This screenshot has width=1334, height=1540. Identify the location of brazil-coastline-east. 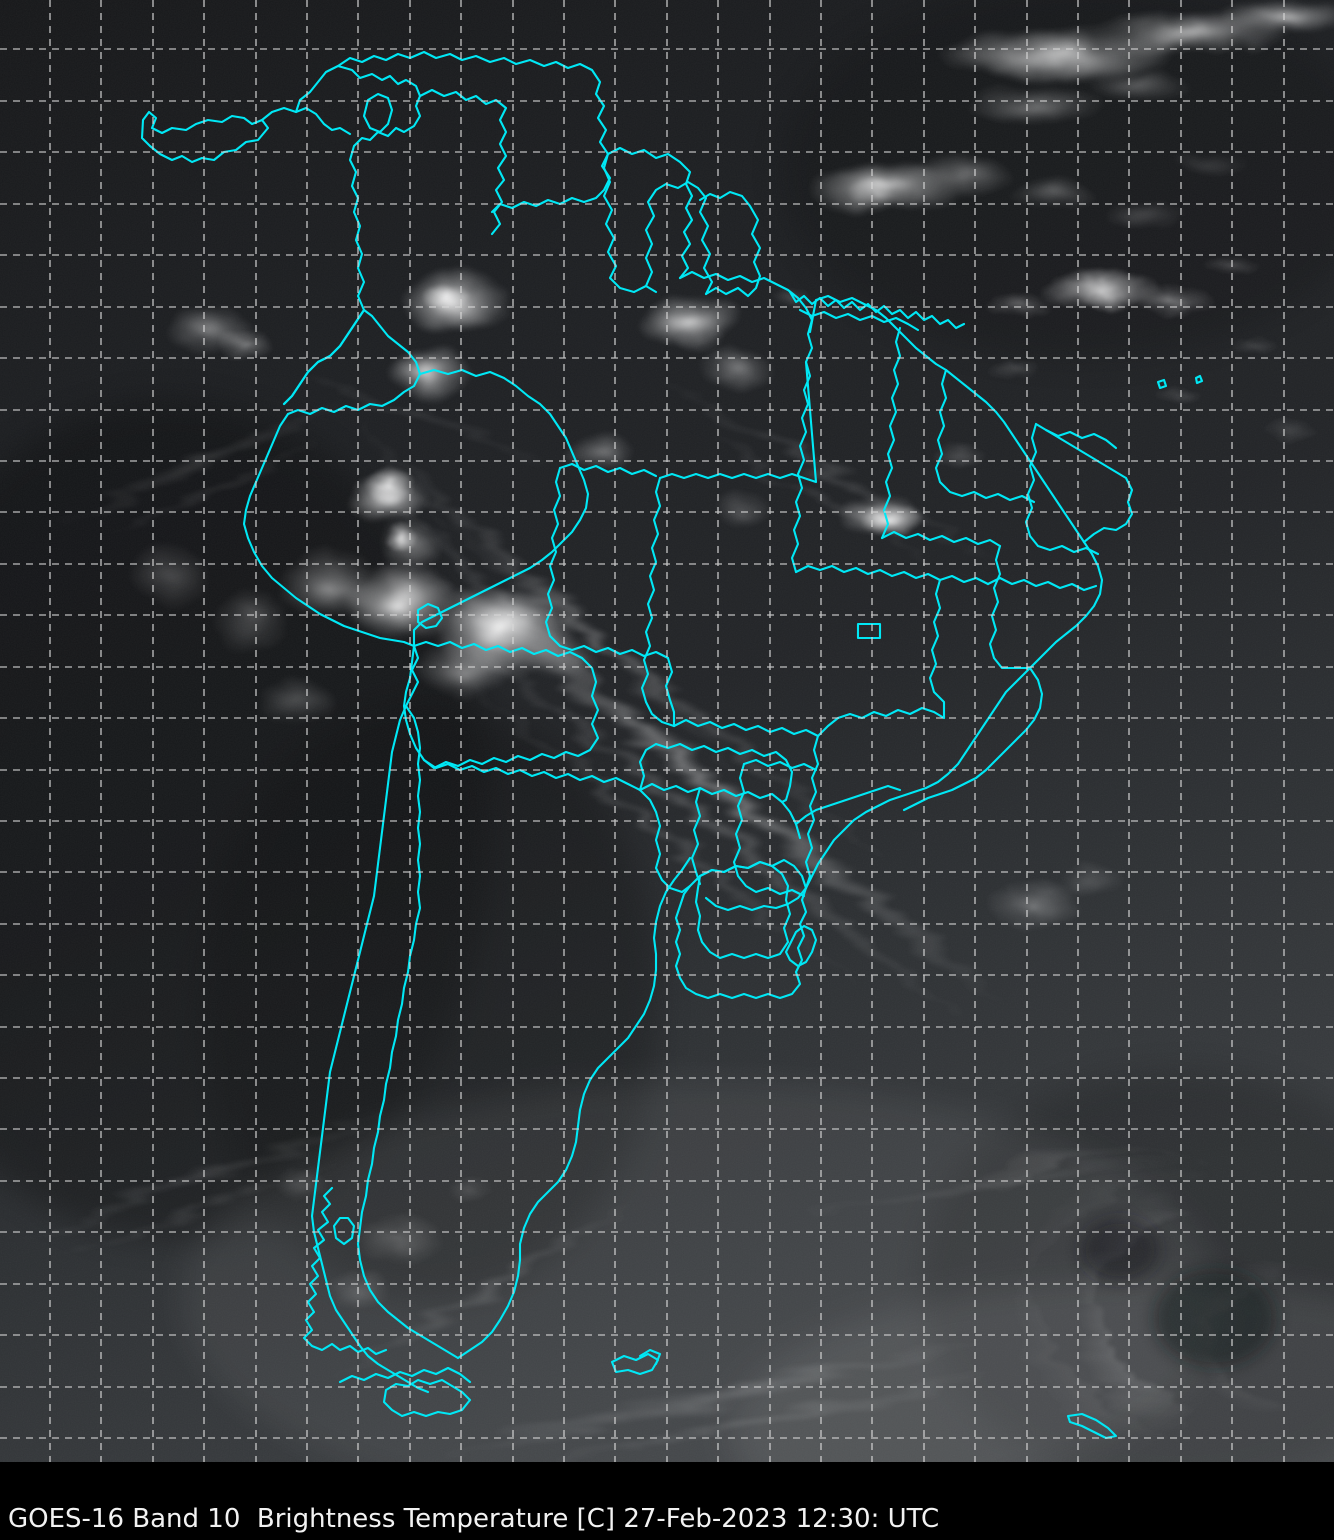
(954, 715).